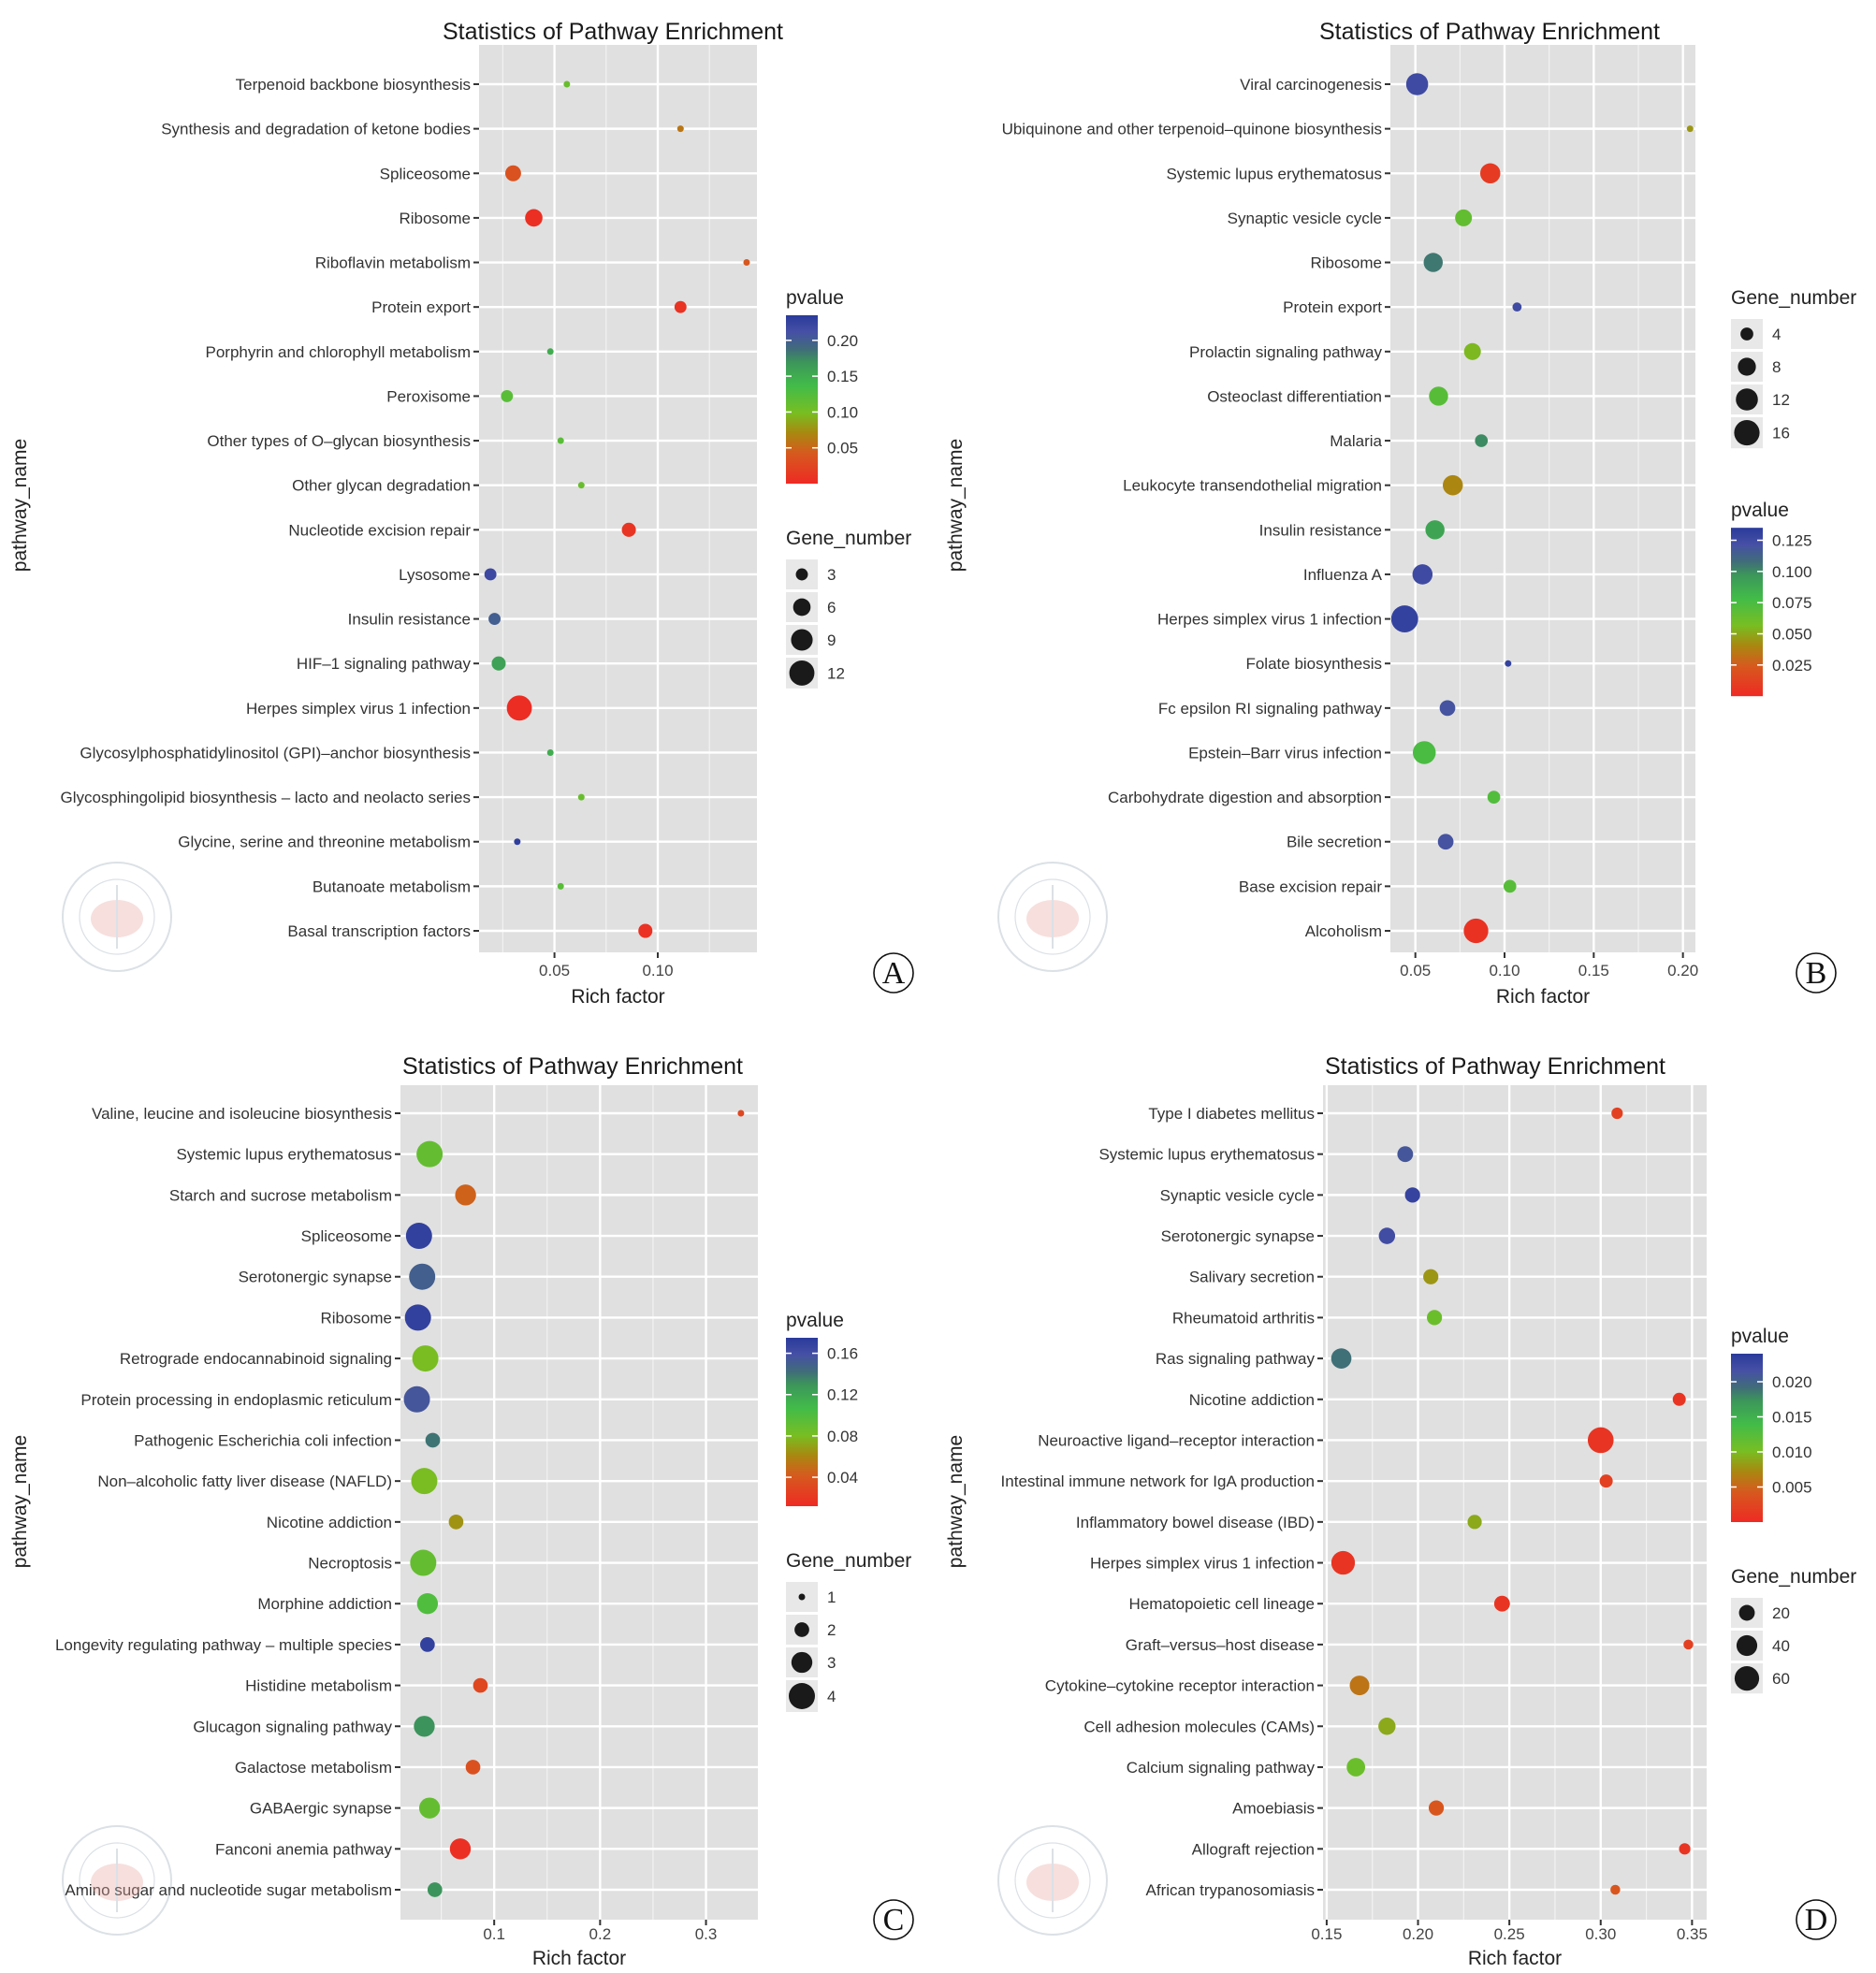  Describe the element at coordinates (1781, 1613) in the screenshot. I see `legend-key-label: 20` at that location.